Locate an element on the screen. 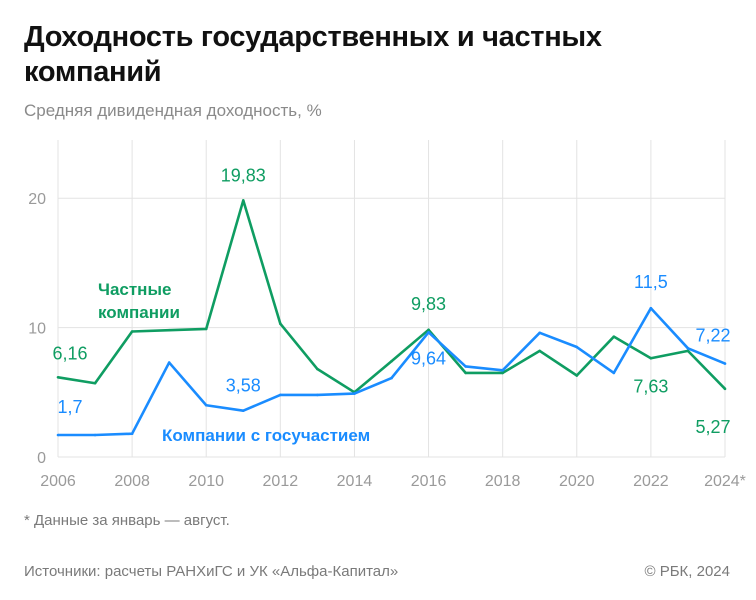 This screenshot has height=600, width=756. series-label-private-line2: компании is located at coordinates (139, 312).